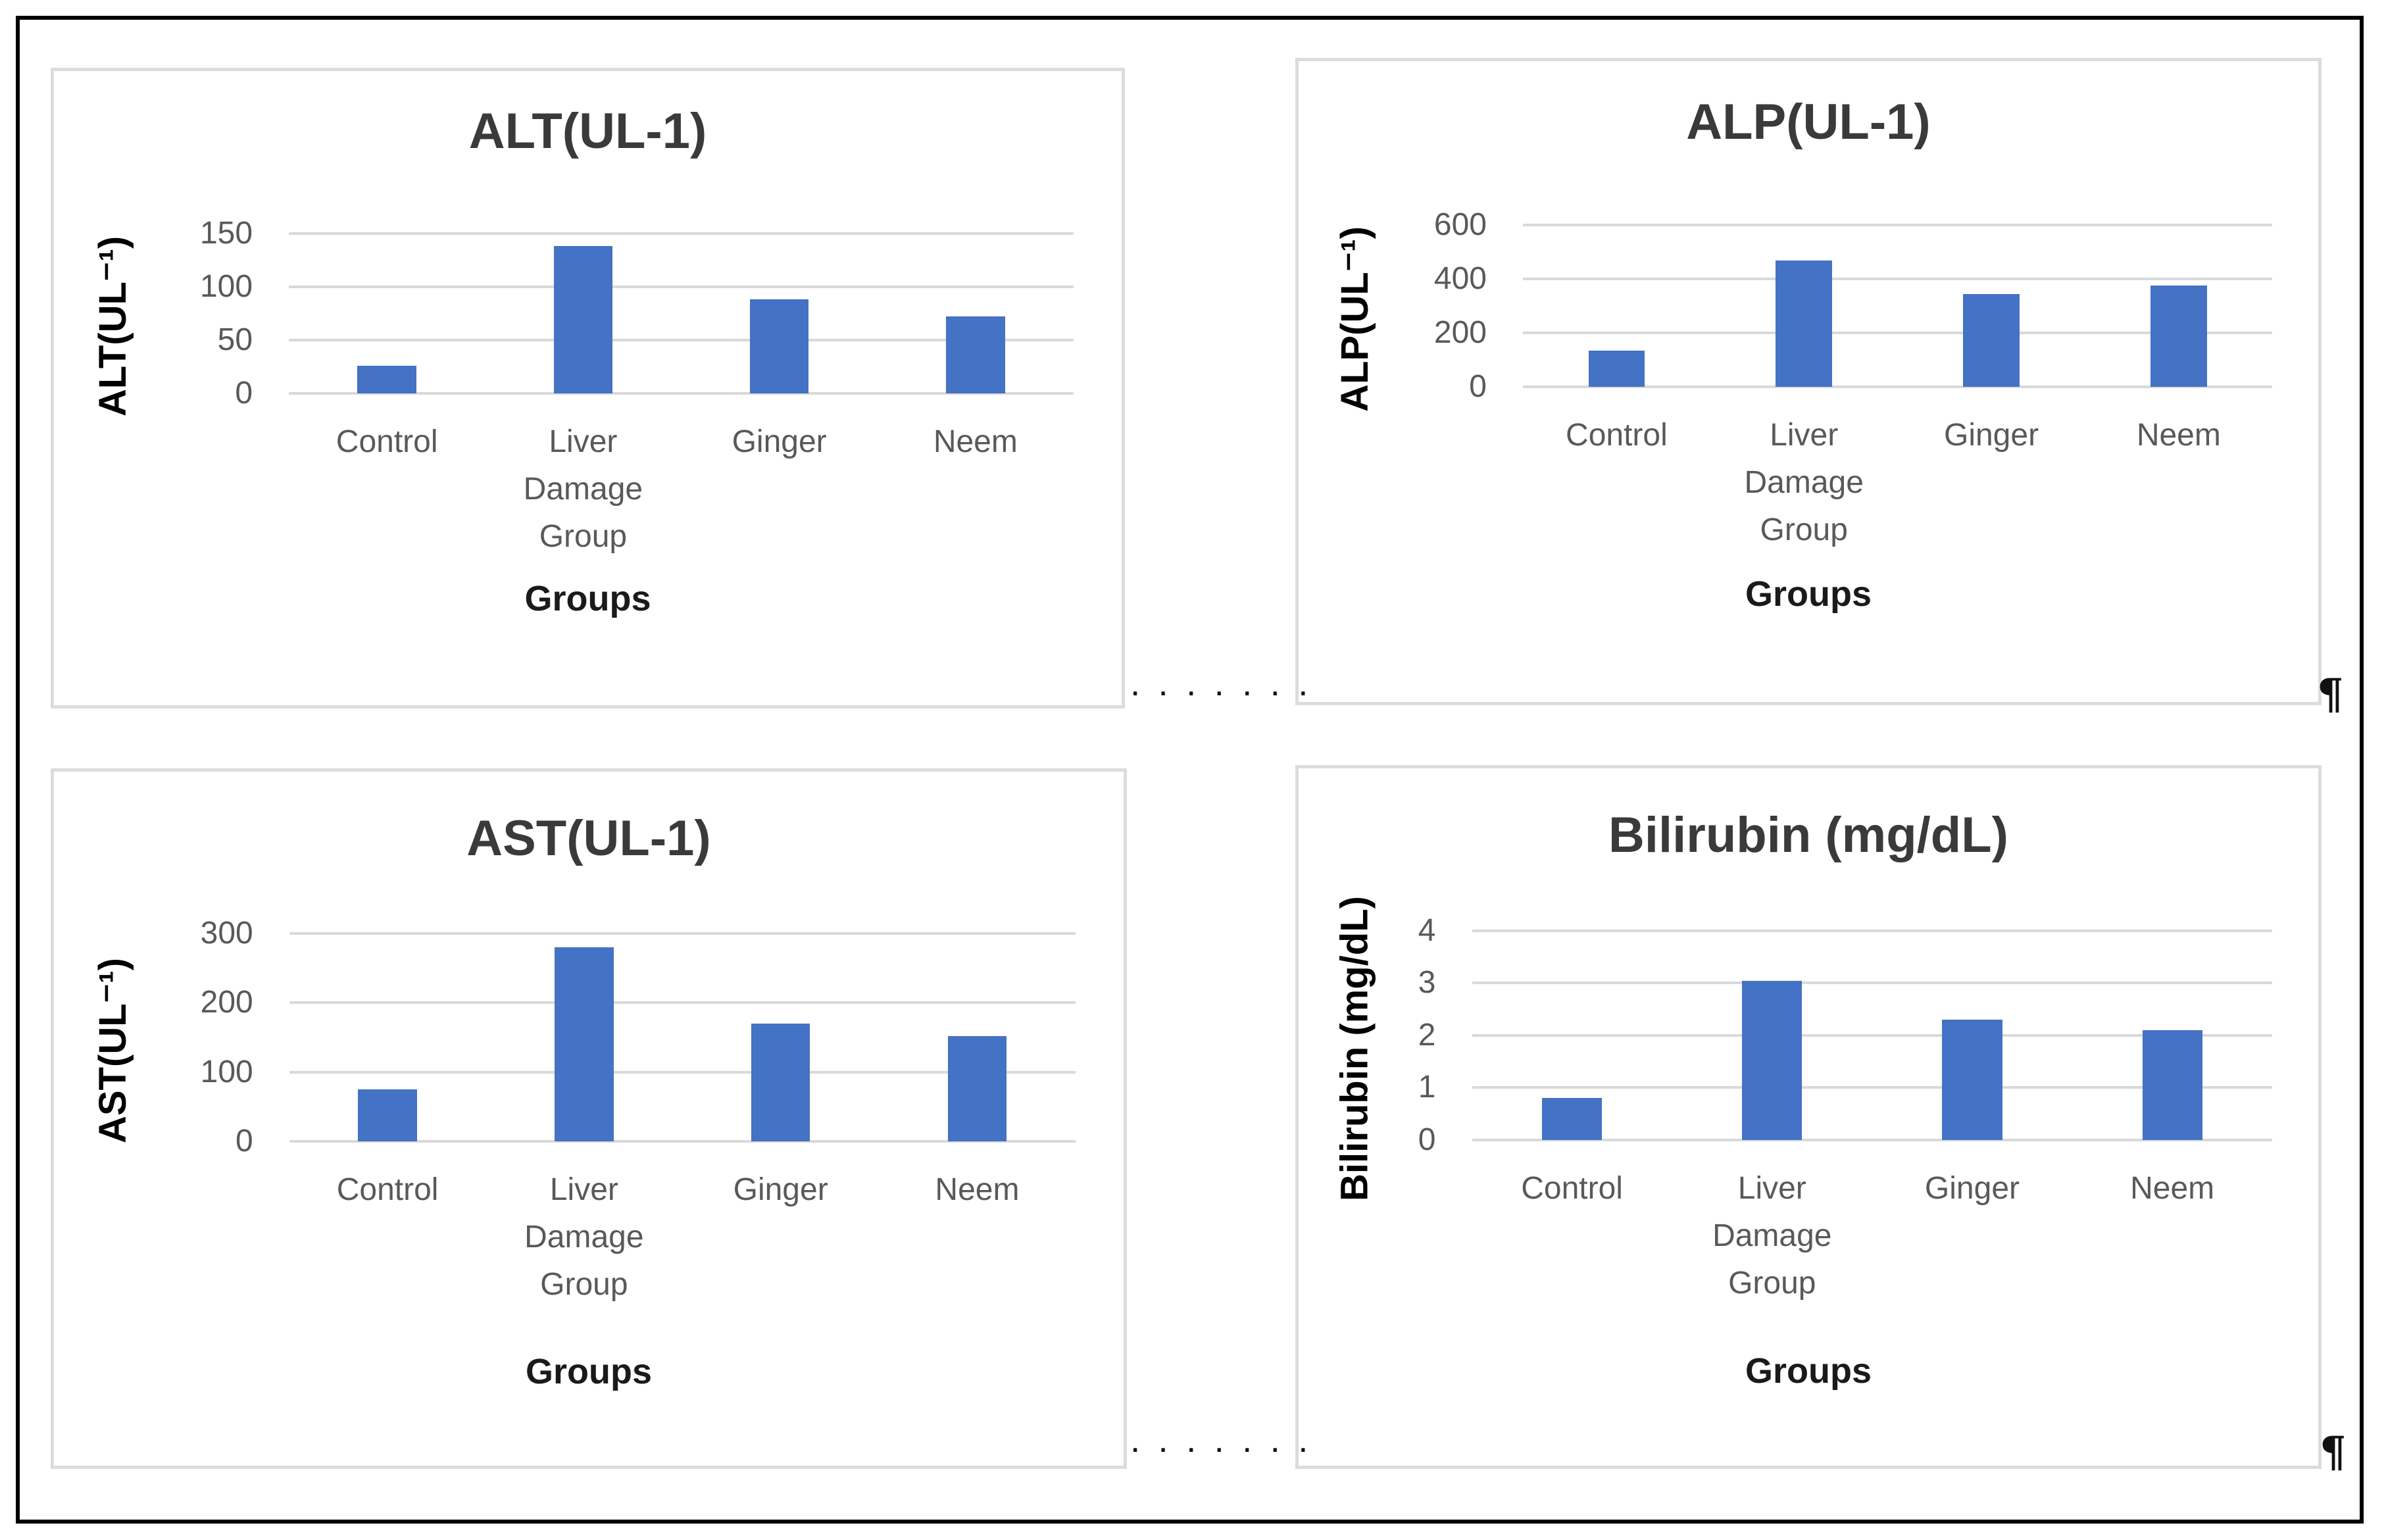 This screenshot has height=1540, width=2386. Describe the element at coordinates (226, 233) in the screenshot. I see `y-tick-label: 150` at that location.